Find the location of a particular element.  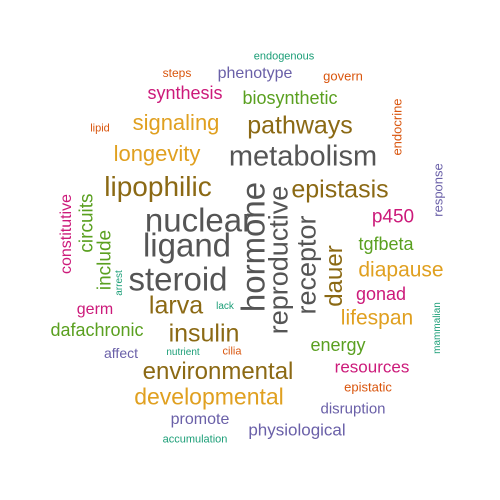

word-disruption: disruption is located at coordinates (353, 409).